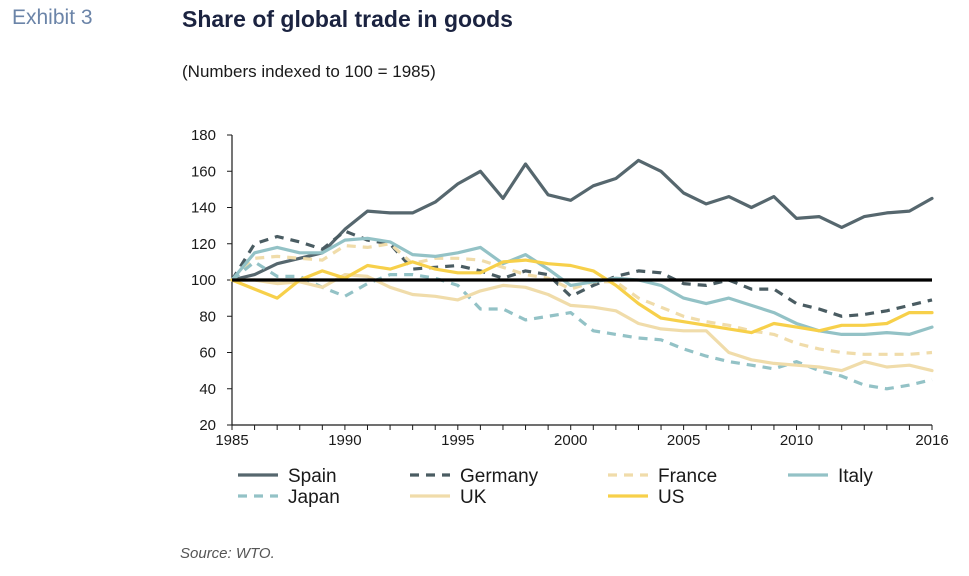  I want to click on x-tick-label: 1990, so click(344, 440).